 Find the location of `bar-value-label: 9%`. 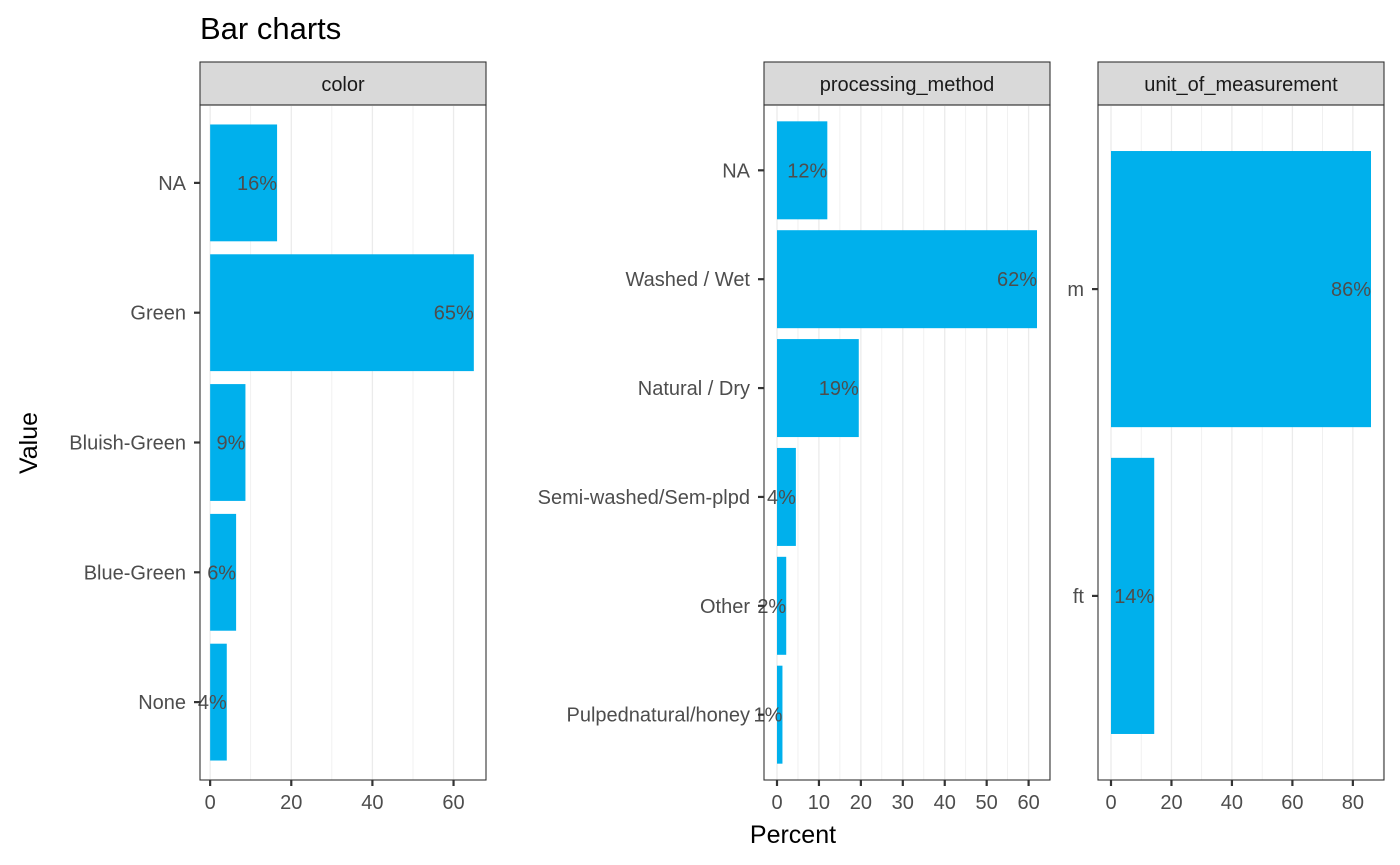

bar-value-label: 9% is located at coordinates (231, 444).